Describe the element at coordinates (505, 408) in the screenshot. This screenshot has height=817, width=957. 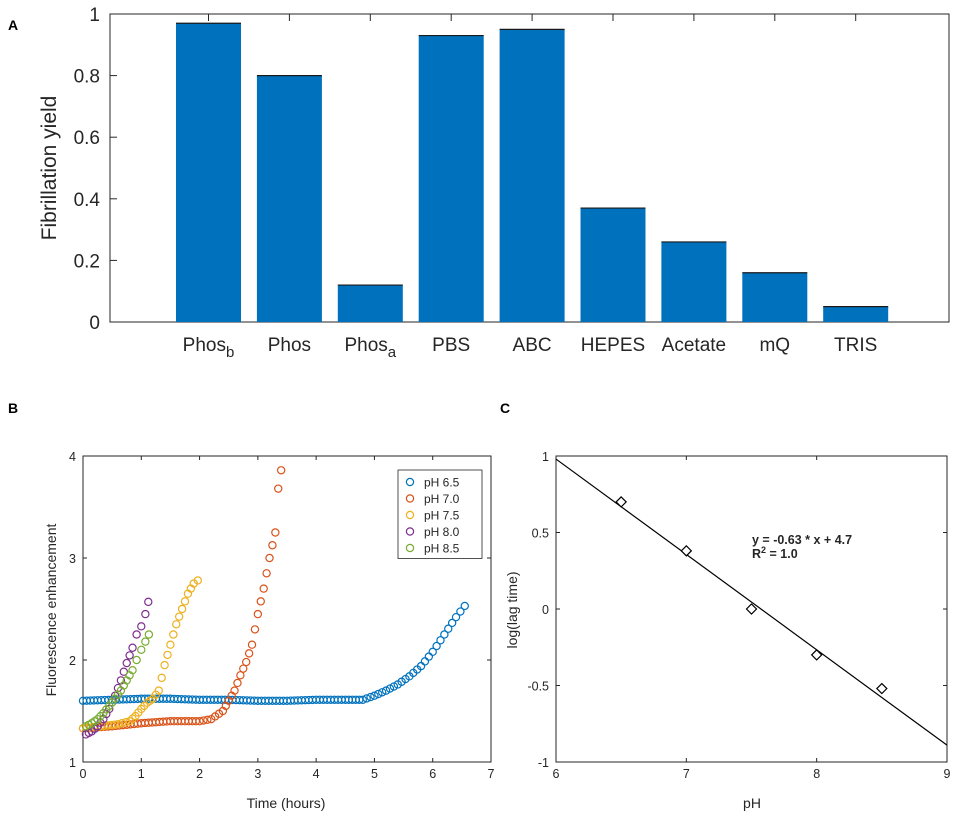
I see `panel-letter-c: C` at that location.